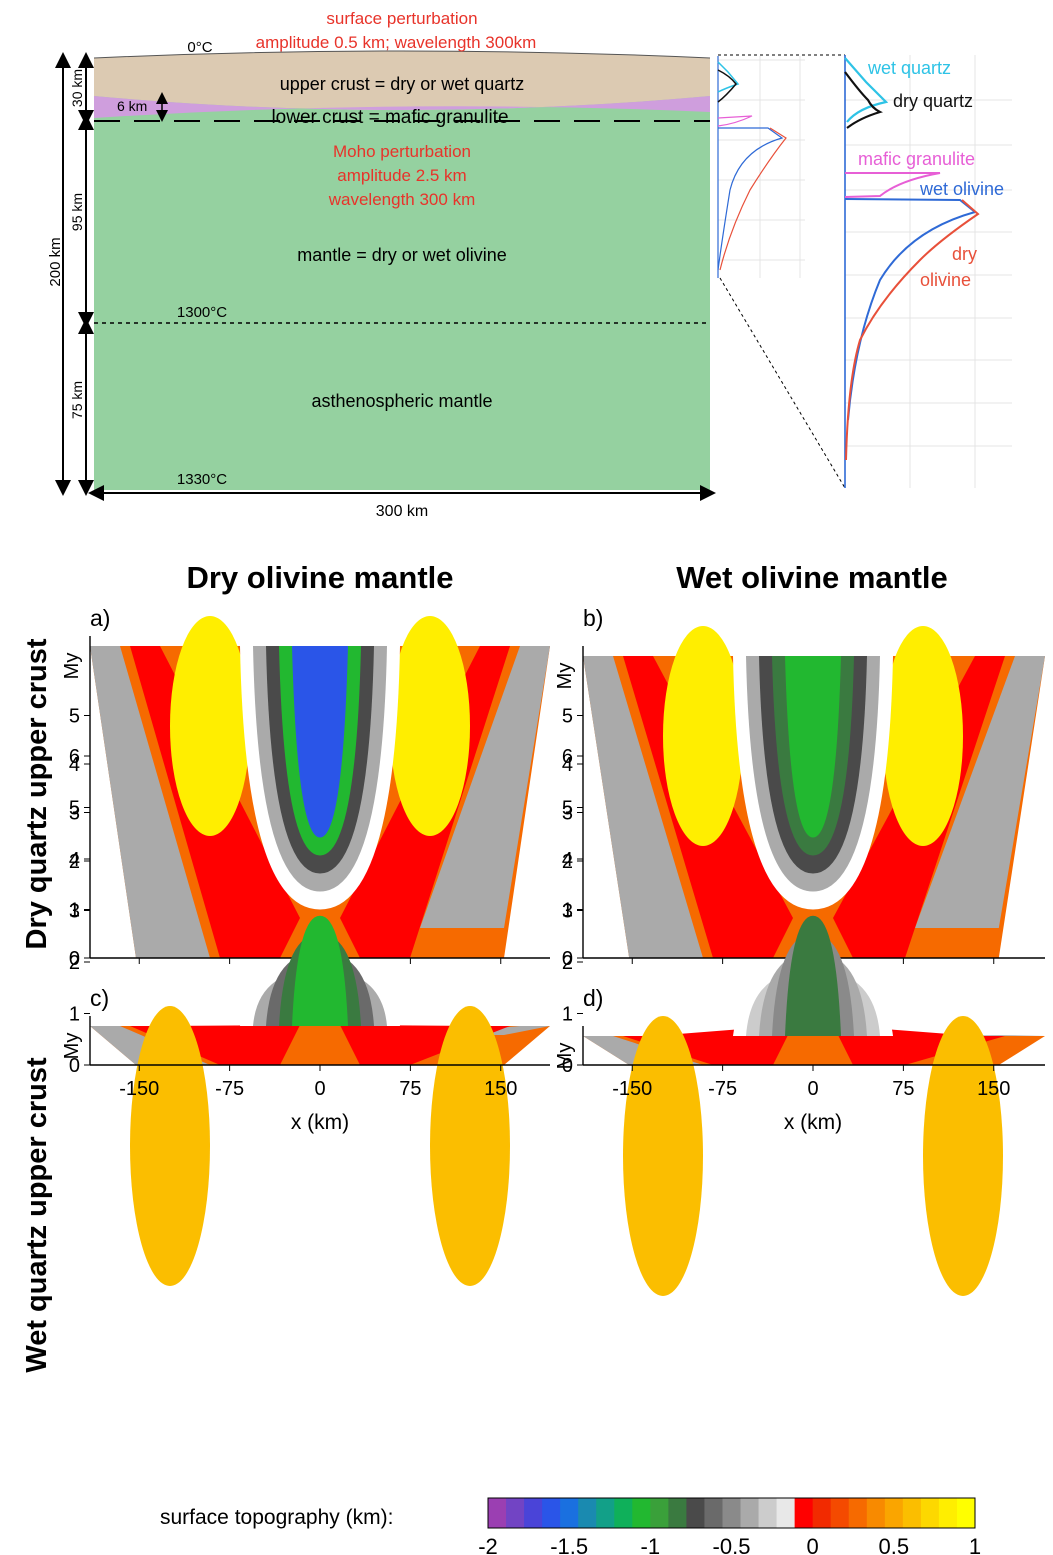 Image resolution: width=1053 pixels, height=1555 pixels. I want to click on mafic-granulite-curve, so click(892, 185).